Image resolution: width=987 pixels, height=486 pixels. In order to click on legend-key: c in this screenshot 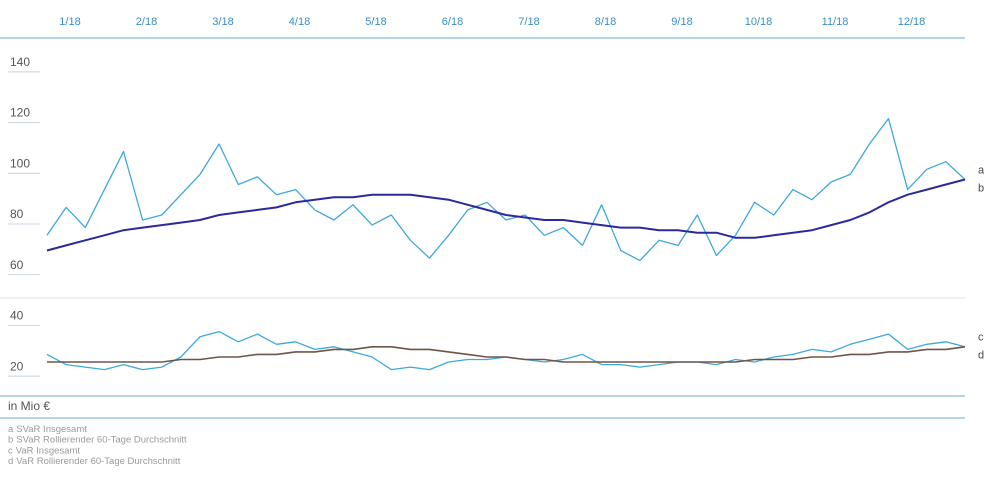, I will do `click(10, 450)`.